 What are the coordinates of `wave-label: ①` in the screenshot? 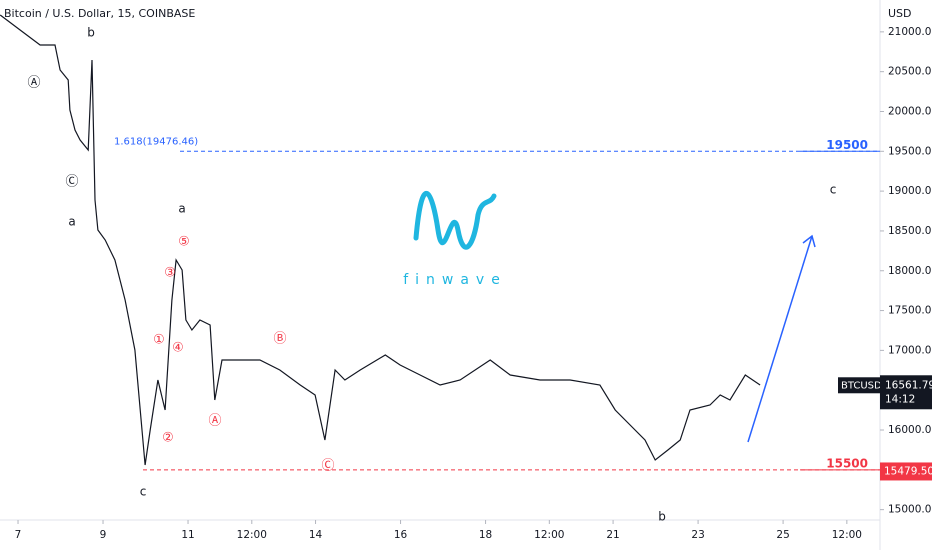 It's located at (159, 340).